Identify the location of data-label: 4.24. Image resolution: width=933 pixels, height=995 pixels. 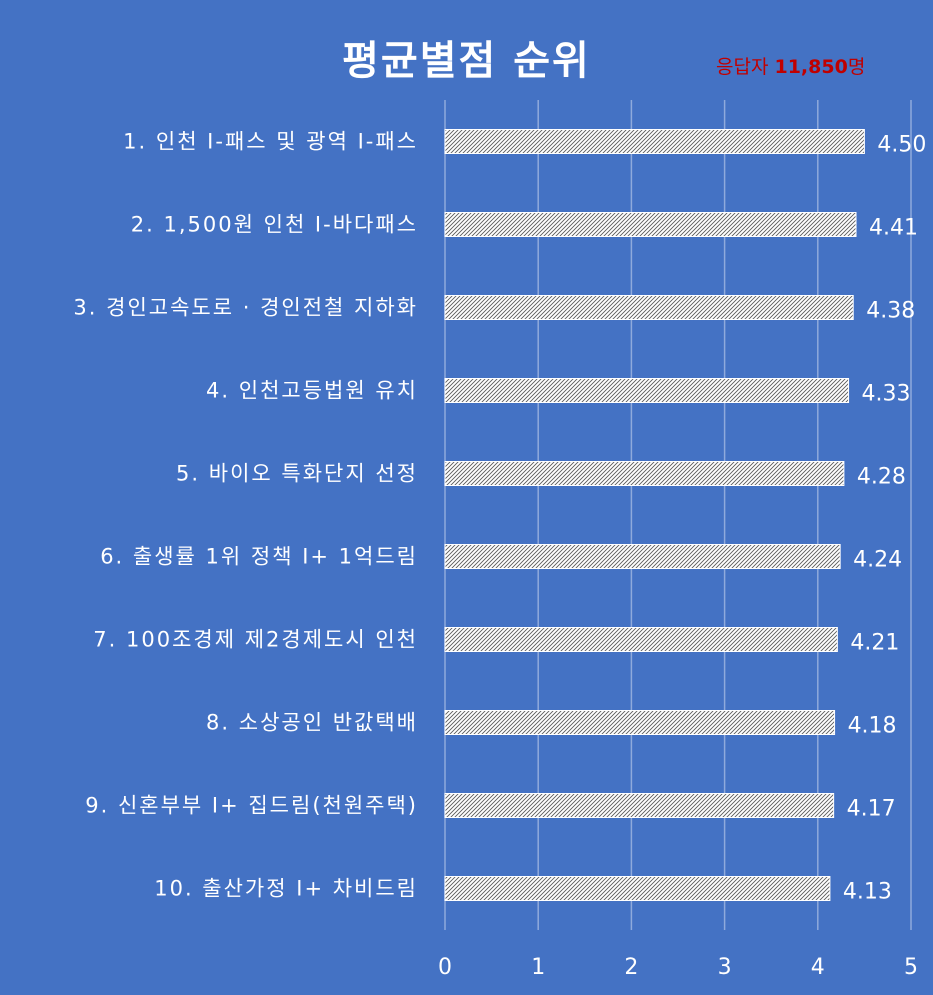
(877, 560).